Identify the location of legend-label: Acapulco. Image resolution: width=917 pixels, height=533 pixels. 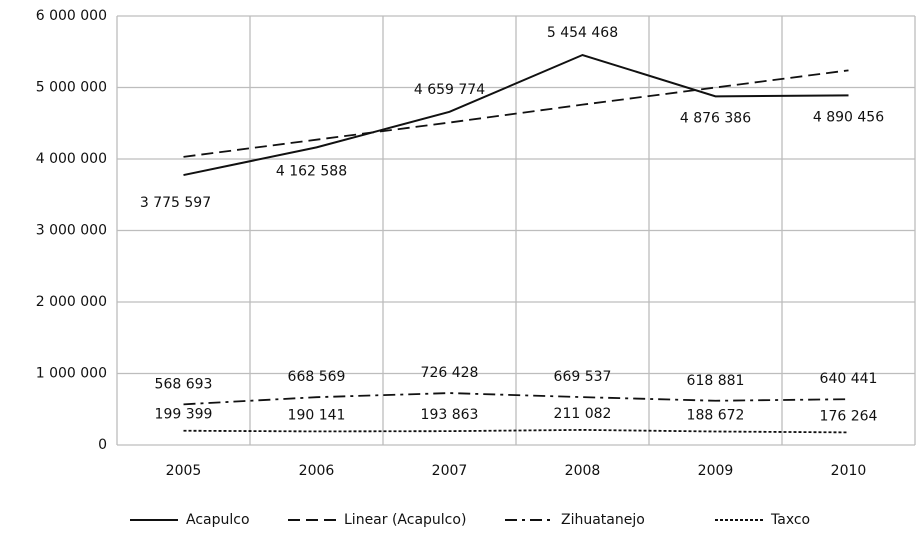
(218, 520).